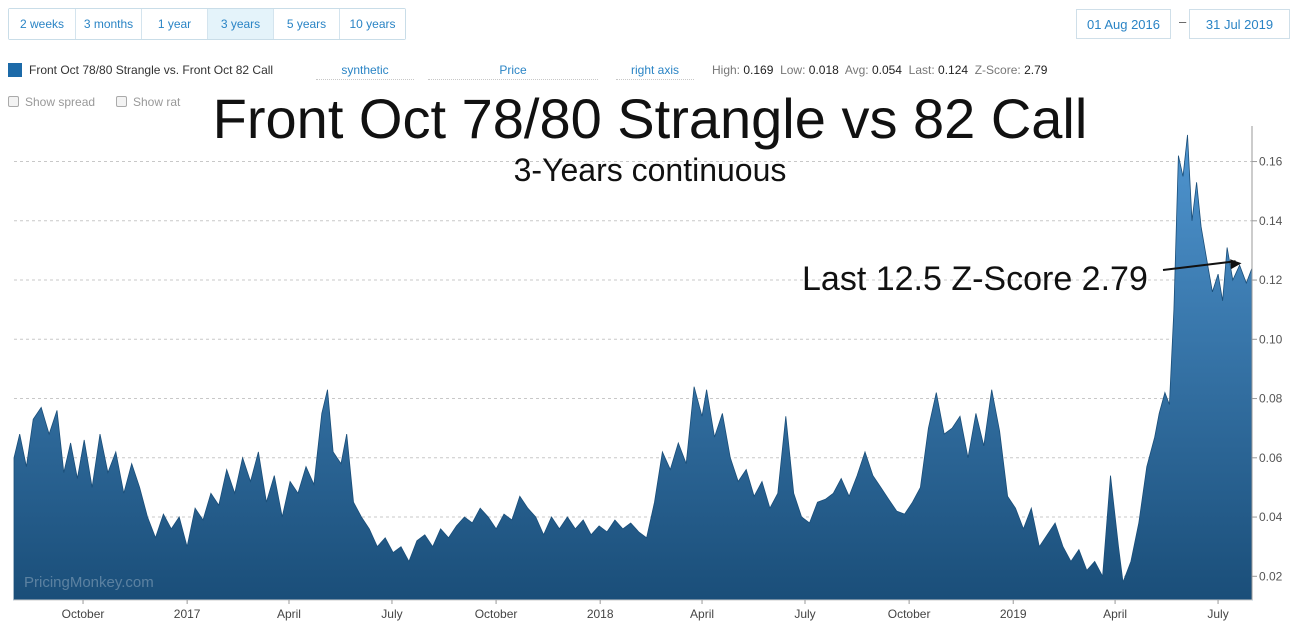  I want to click on series-color-swatch, so click(15, 70).